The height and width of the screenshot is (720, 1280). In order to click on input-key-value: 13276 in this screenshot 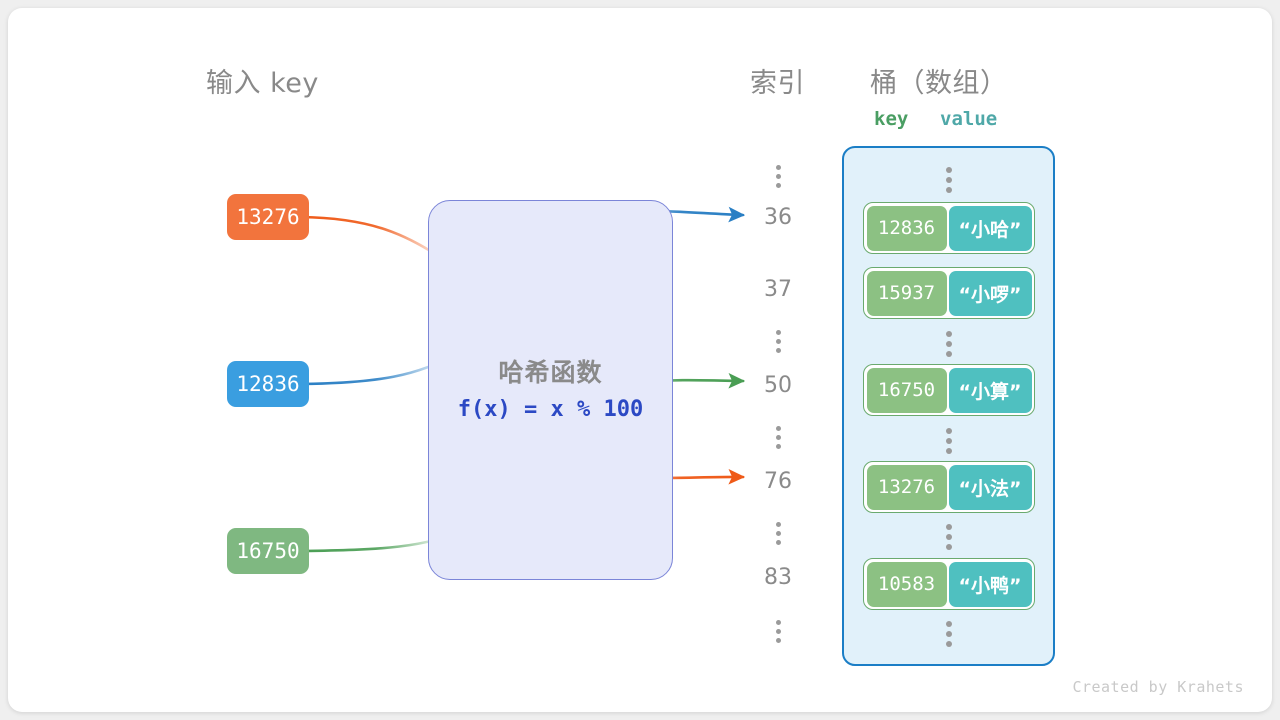, I will do `click(268, 217)`.